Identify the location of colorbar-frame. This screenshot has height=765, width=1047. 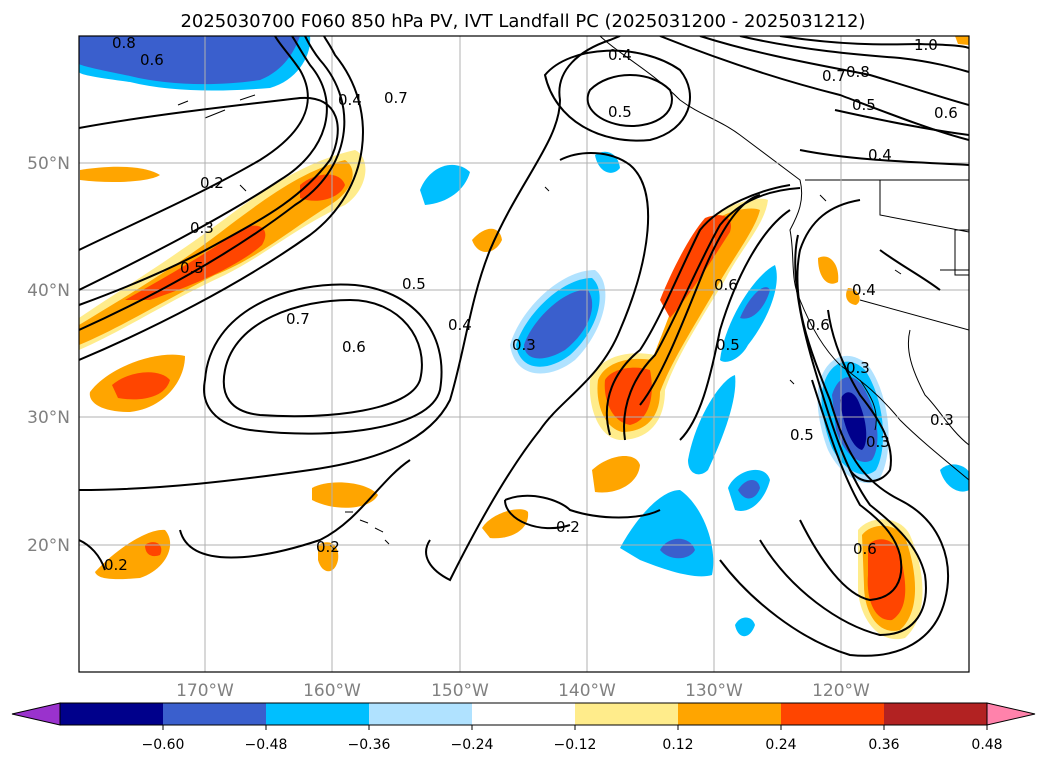
(523, 714).